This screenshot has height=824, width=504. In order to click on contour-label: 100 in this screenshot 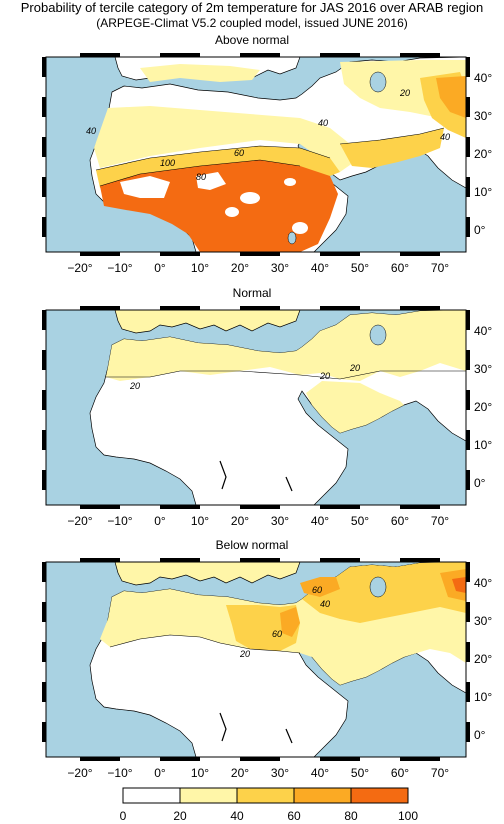, I will do `click(167, 163)`.